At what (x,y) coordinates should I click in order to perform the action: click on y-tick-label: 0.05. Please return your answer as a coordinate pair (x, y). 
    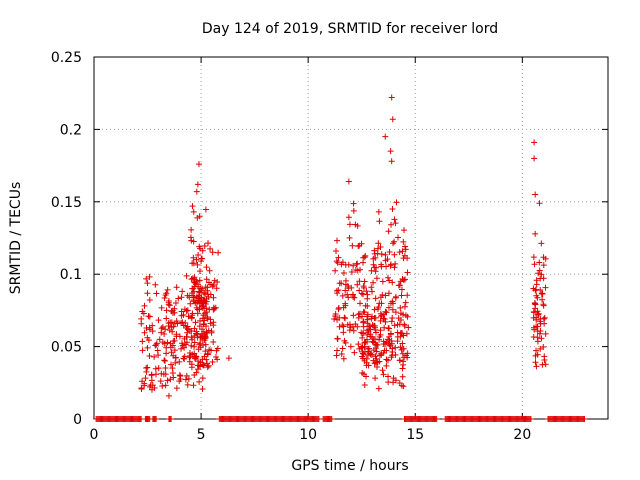
    Looking at the image, I should click on (66, 348).